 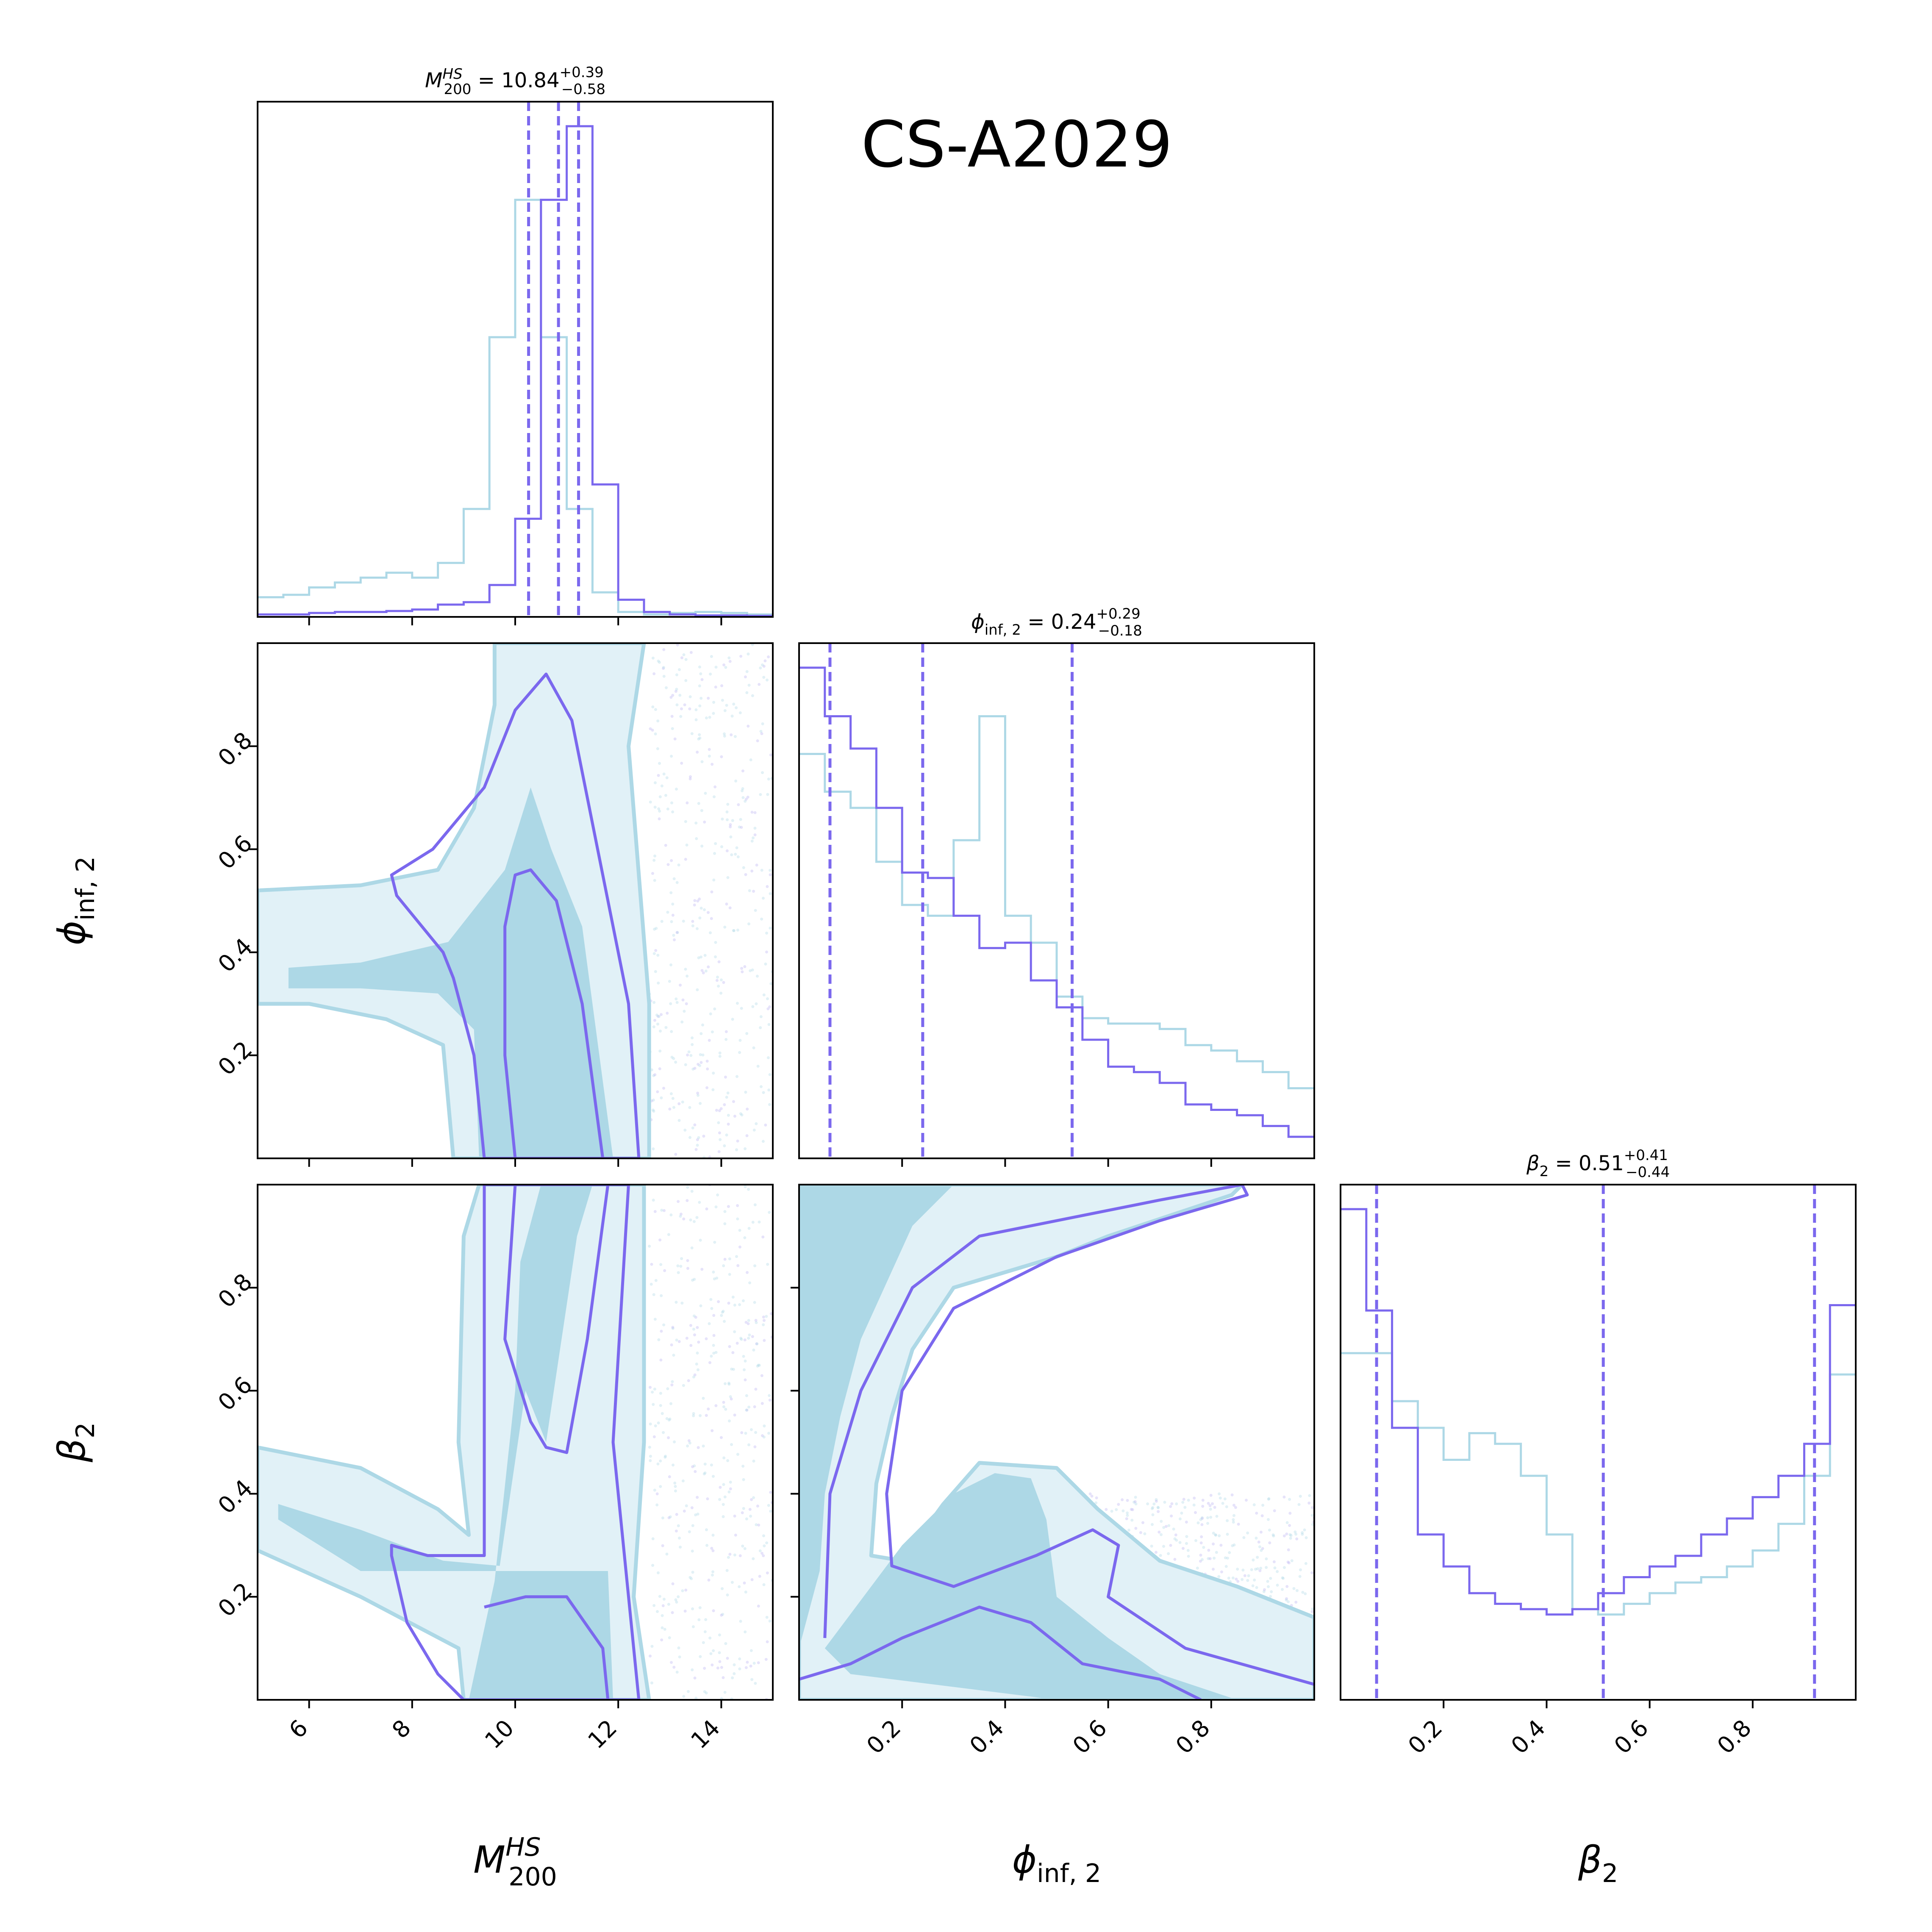 I want to click on x-tick-label: 10, so click(x=499, y=1734).